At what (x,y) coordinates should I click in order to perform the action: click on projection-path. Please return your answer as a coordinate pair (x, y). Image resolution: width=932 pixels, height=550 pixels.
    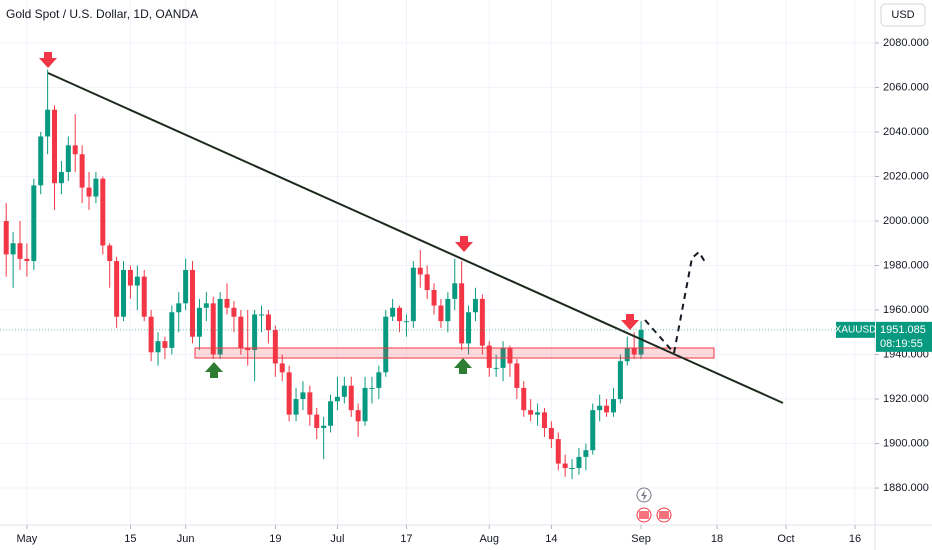
    Looking at the image, I should click on (675, 303).